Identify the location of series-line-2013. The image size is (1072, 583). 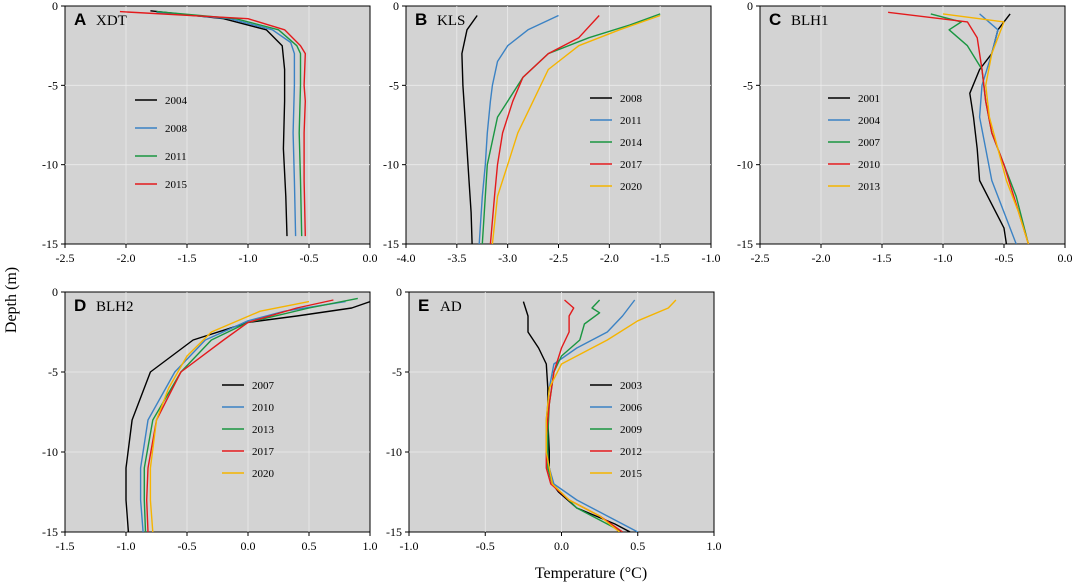
(986, 128).